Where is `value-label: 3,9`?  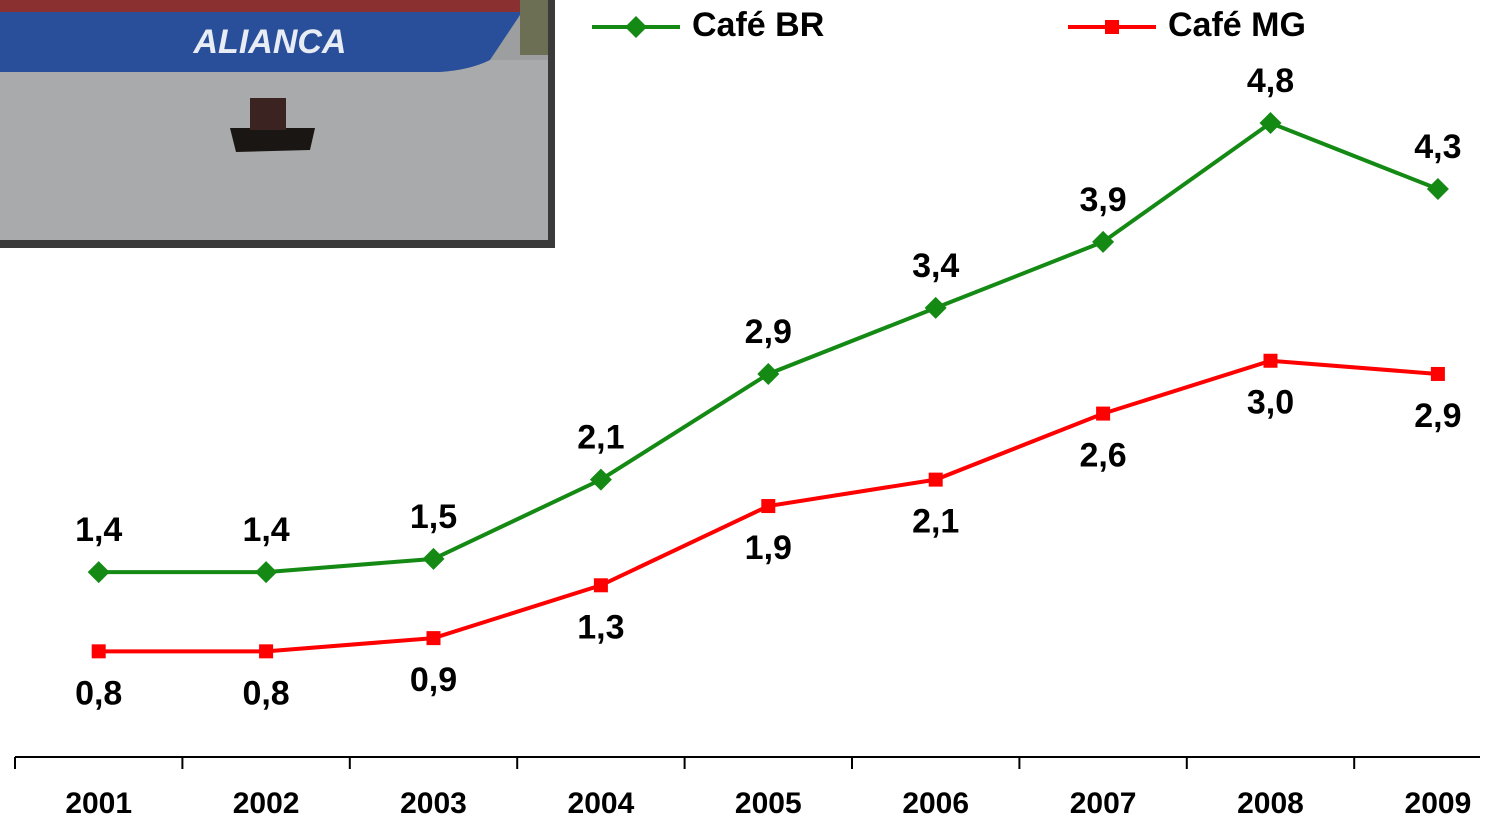 value-label: 3,9 is located at coordinates (1102, 200).